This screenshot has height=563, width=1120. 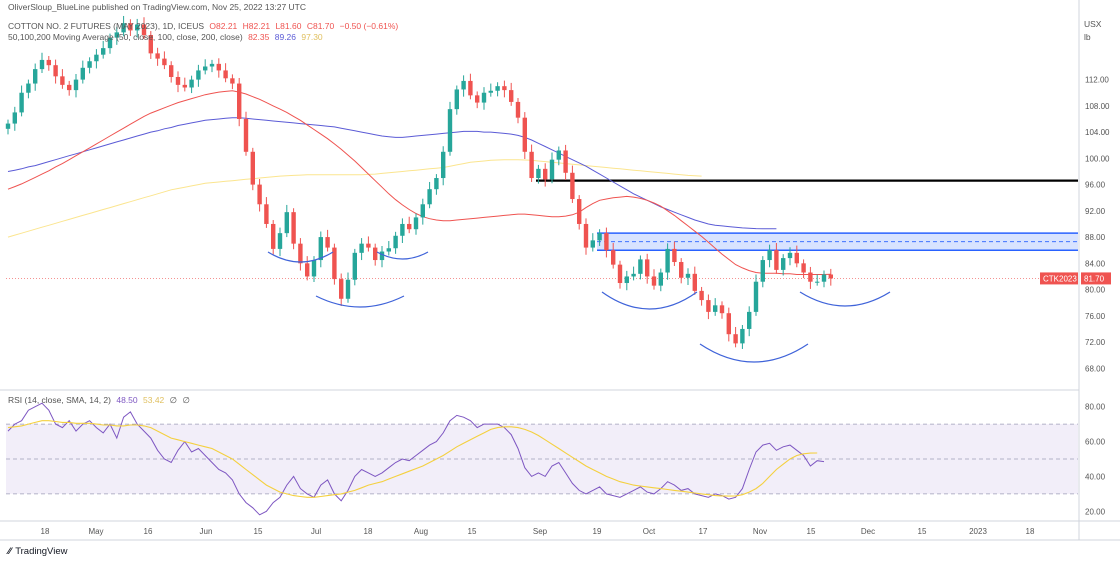 What do you see at coordinates (597, 531) in the screenshot?
I see `time-tick-label: 19` at bounding box center [597, 531].